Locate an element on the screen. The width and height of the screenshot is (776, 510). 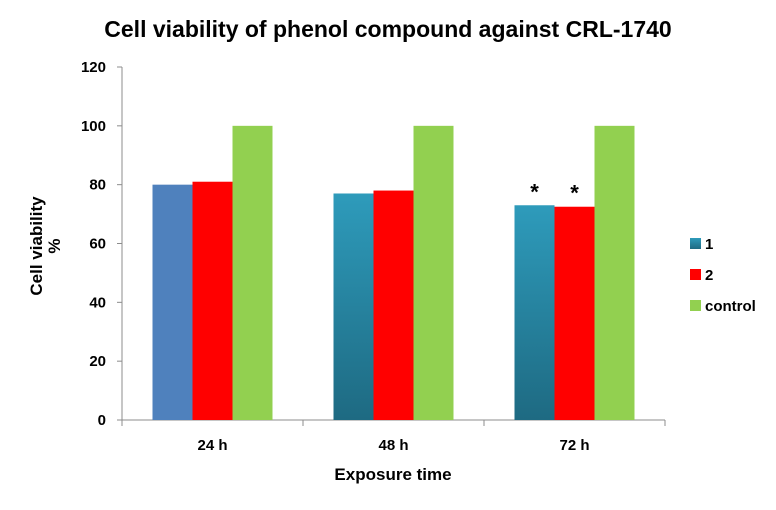
y-axis-title-line-2: % is located at coordinates (54, 245).